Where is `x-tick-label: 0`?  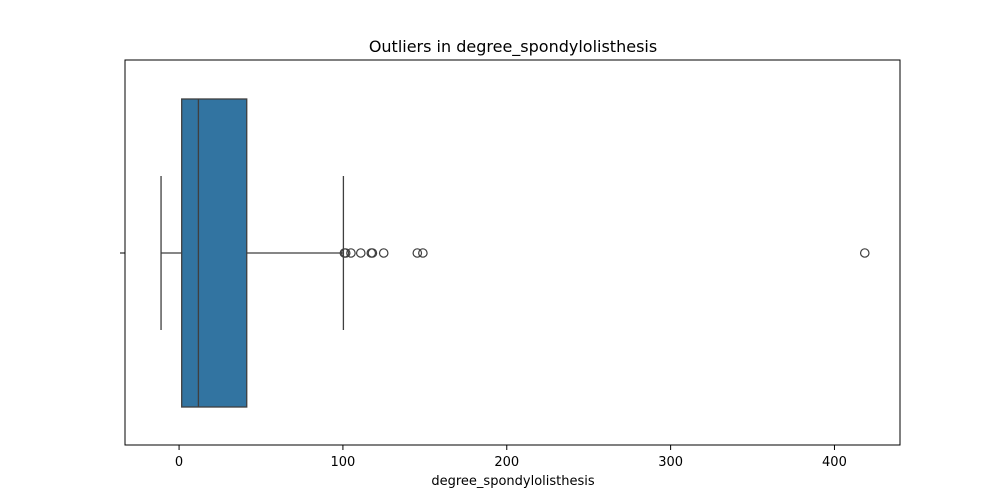
x-tick-label: 0 is located at coordinates (179, 462).